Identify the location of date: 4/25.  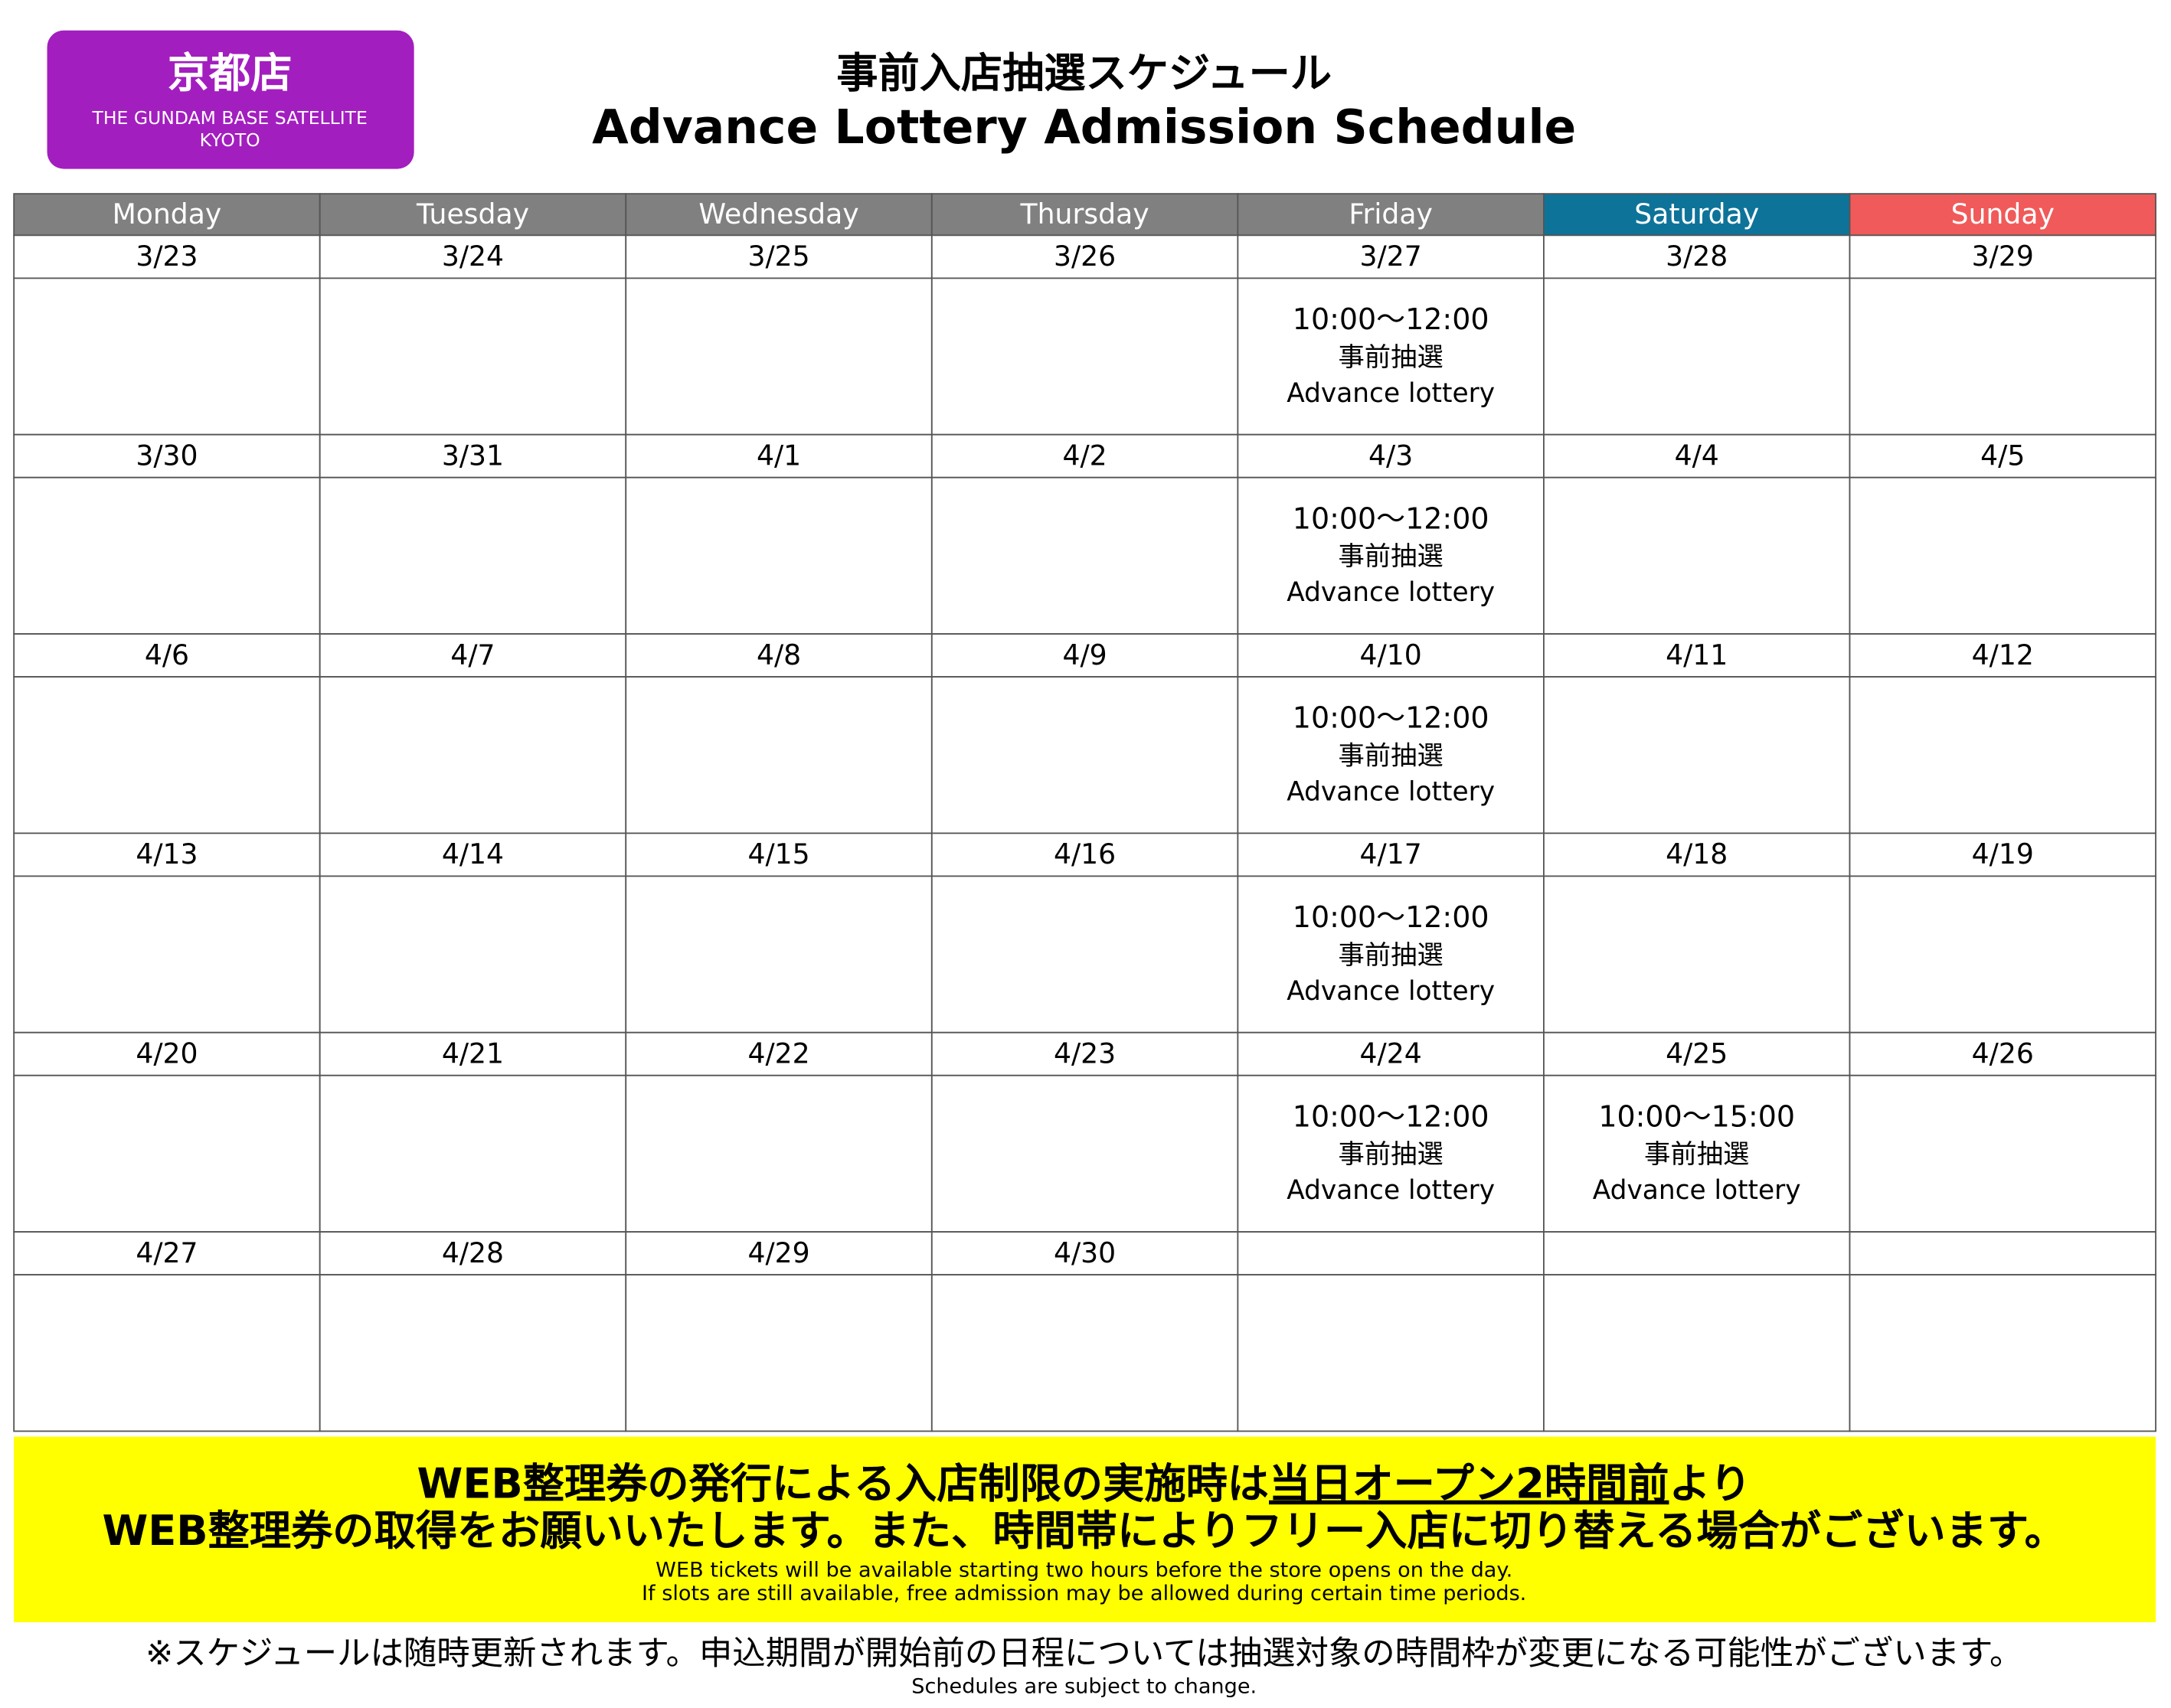
(1697, 1053).